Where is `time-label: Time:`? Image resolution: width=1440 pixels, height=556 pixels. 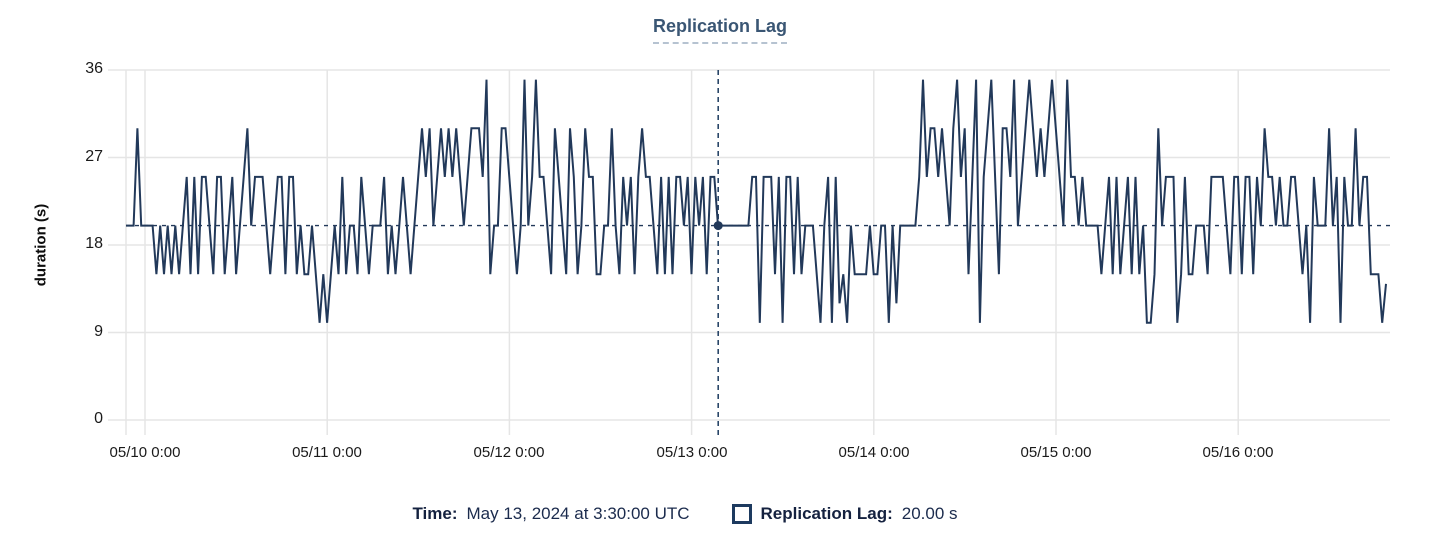
time-label: Time: is located at coordinates (435, 513).